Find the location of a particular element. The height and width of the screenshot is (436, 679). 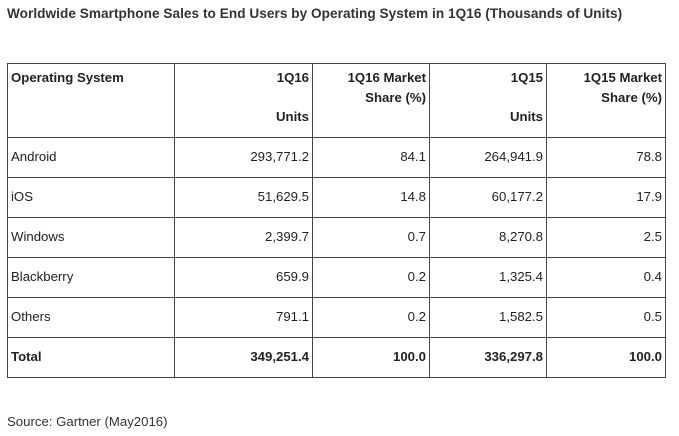

units-1q15-cell: 1,325.4 is located at coordinates (488, 277).